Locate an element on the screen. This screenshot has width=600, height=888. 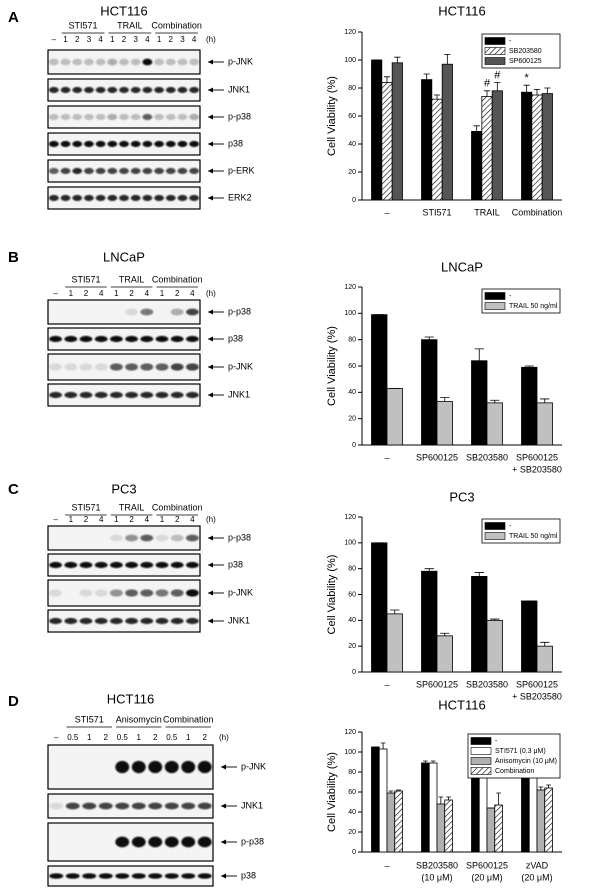
x-tick-label: + SB203580 is located at coordinates (537, 696).